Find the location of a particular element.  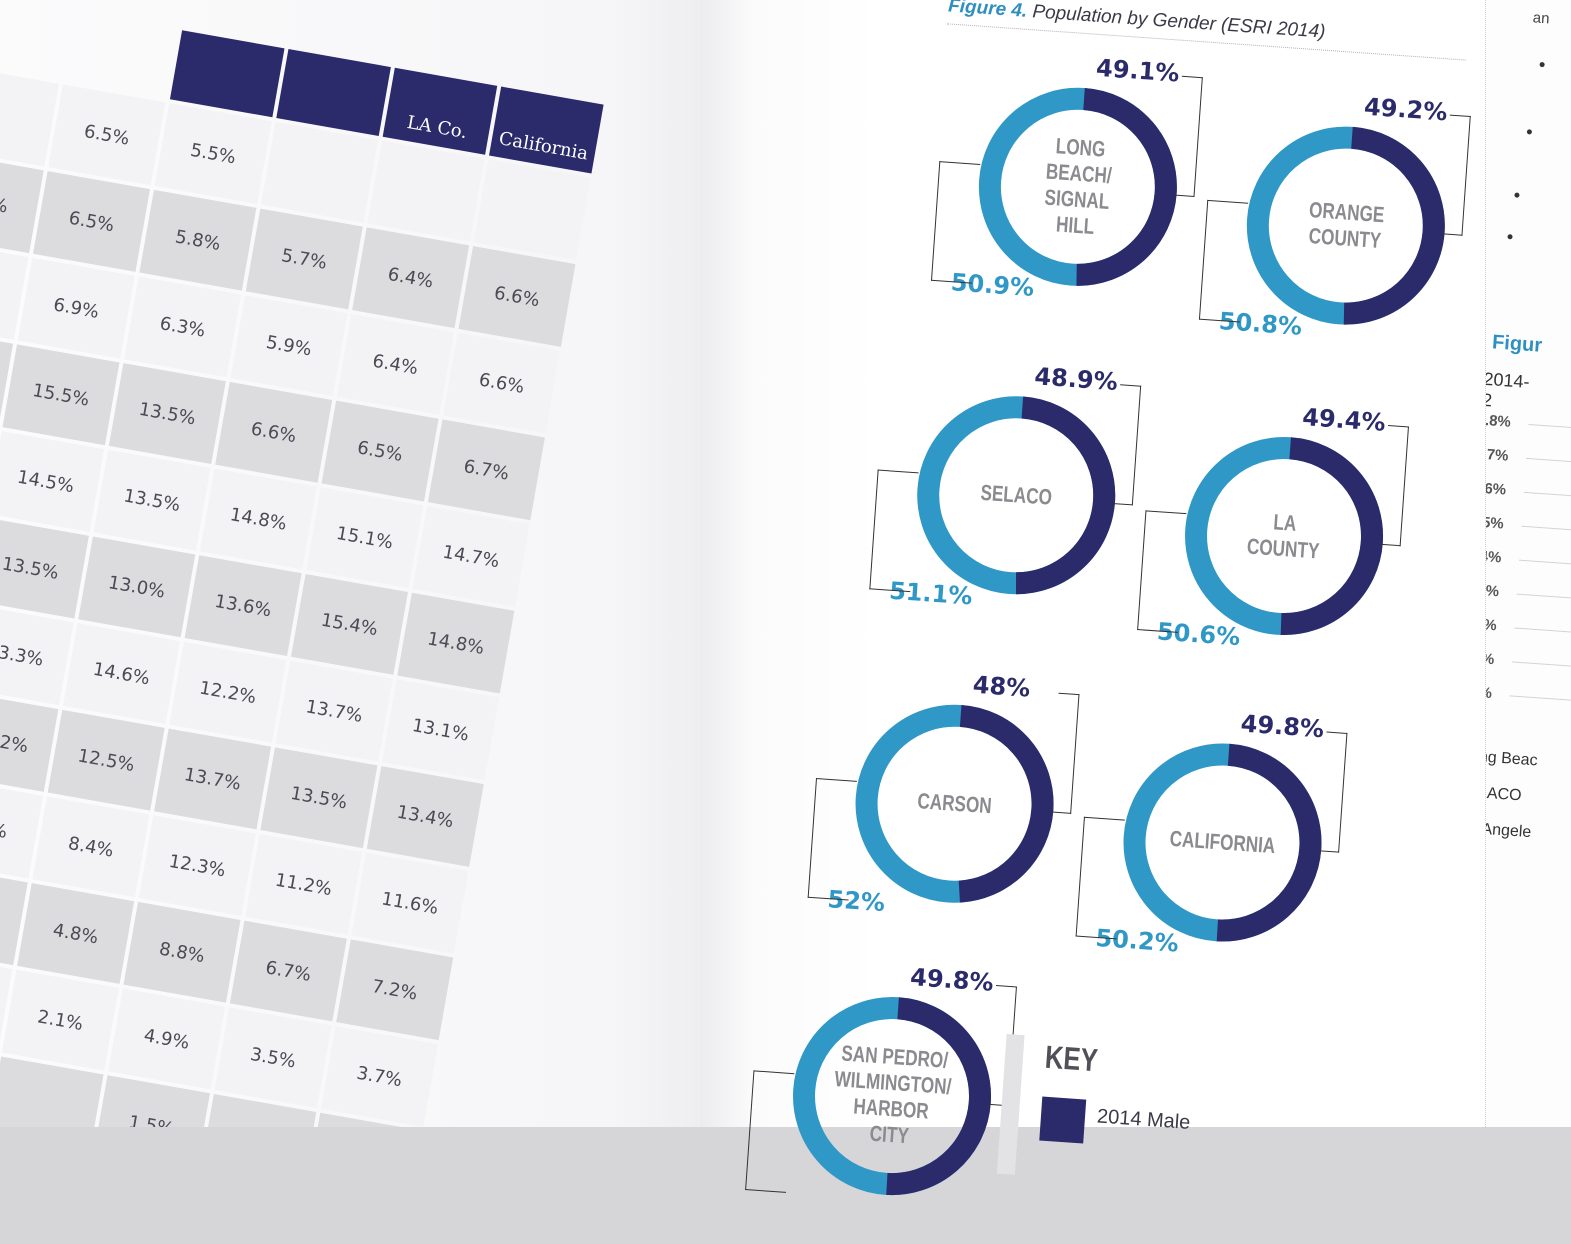

male-percent-label: 48.9% is located at coordinates (1076, 379).